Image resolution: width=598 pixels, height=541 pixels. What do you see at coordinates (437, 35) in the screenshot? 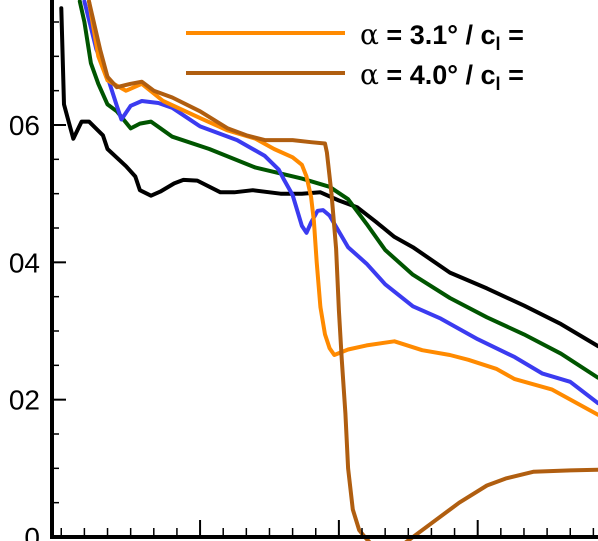
I see `legend-text: = 3.1° / c` at bounding box center [437, 35].